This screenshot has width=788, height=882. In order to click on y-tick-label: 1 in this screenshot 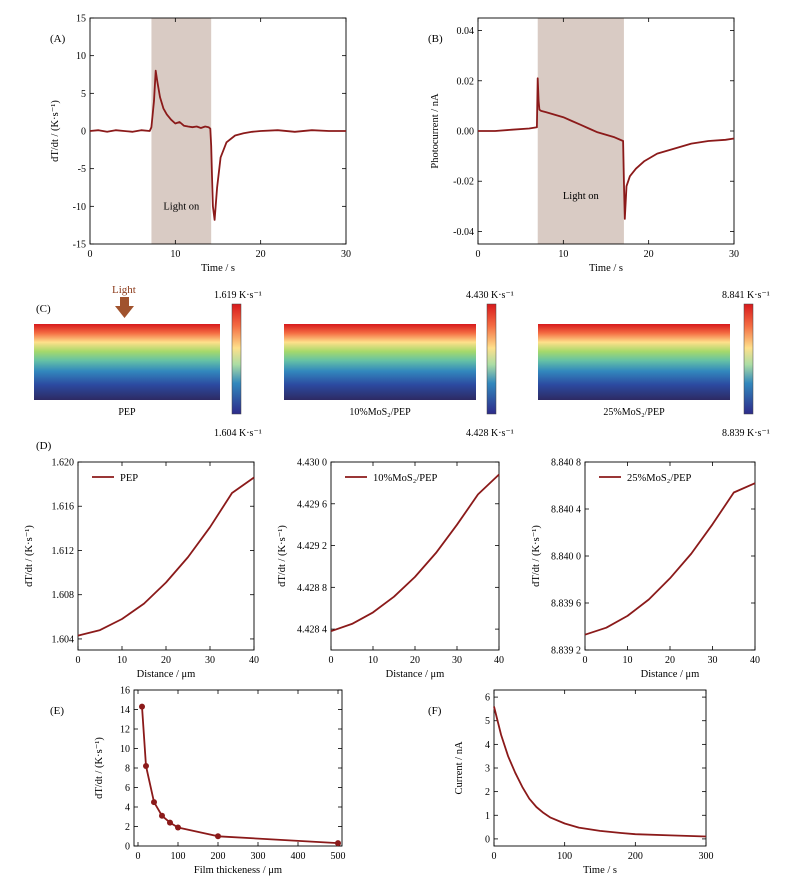, I will do `click(487, 816)`.